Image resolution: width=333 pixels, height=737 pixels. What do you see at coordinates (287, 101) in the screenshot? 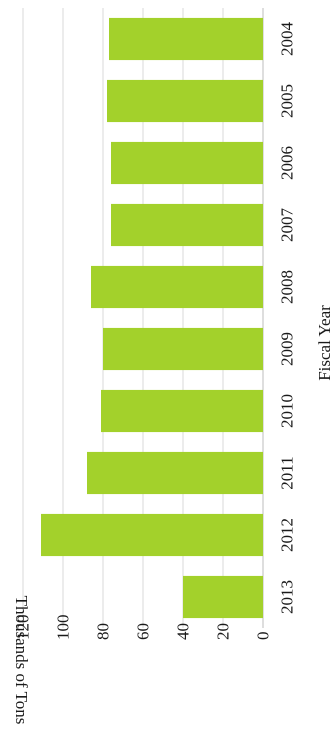
I see `x-tick-label: 2005` at bounding box center [287, 101].